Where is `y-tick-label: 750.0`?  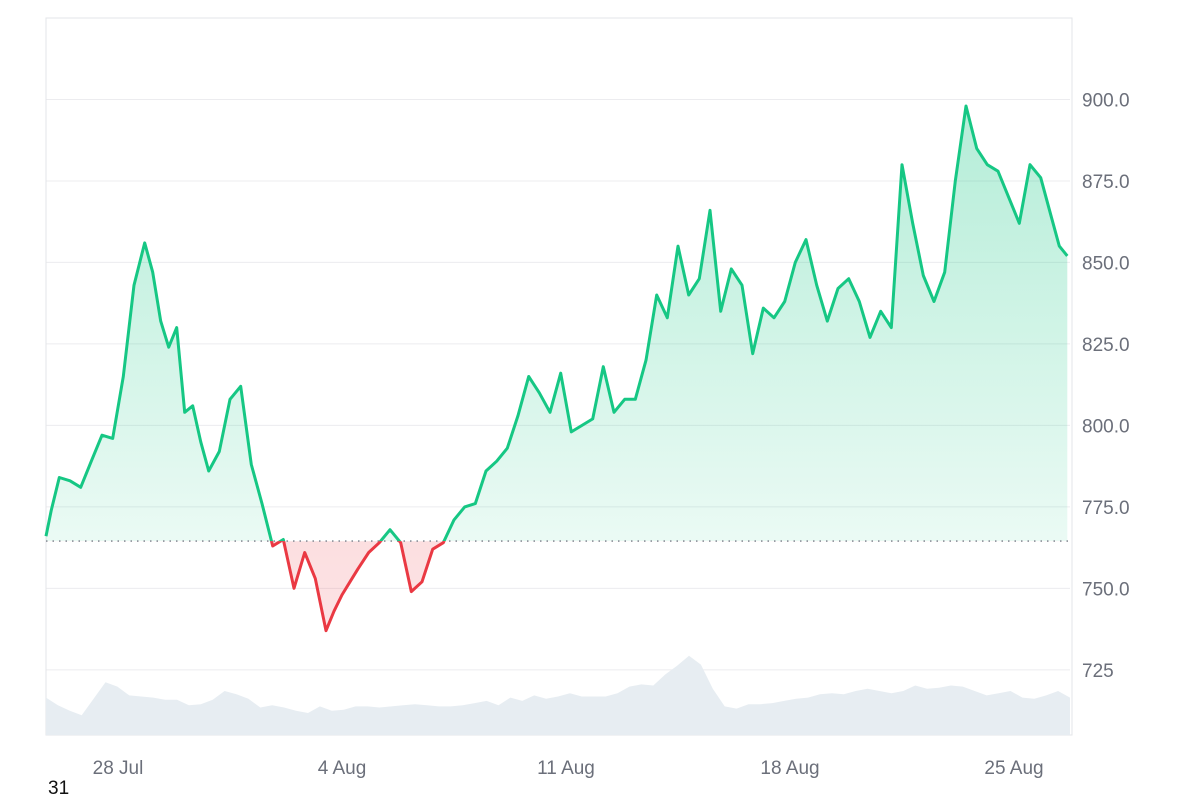 y-tick-label: 750.0 is located at coordinates (1106, 589).